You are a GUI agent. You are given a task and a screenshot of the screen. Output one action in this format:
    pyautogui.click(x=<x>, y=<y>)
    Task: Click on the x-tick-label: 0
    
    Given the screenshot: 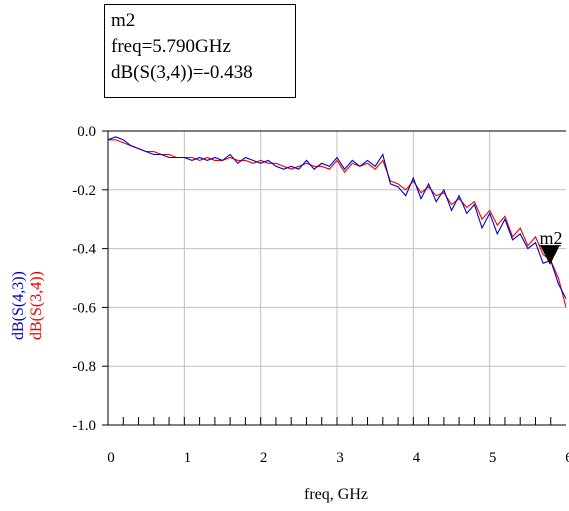 What is the action you would take?
    pyautogui.click(x=111, y=458)
    